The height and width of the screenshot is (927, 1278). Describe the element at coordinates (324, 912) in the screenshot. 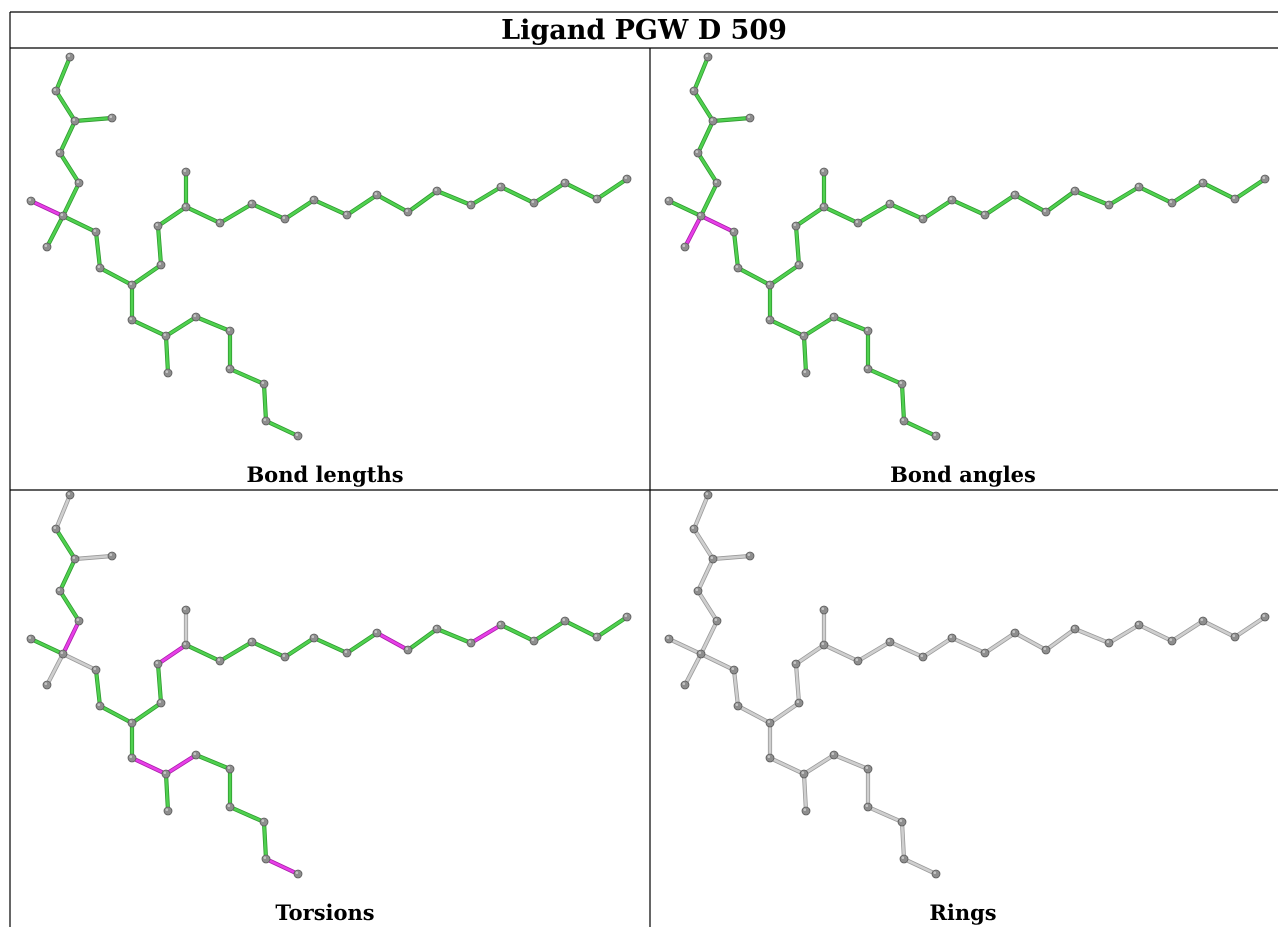

I see `panel-caption: Torsions` at that location.